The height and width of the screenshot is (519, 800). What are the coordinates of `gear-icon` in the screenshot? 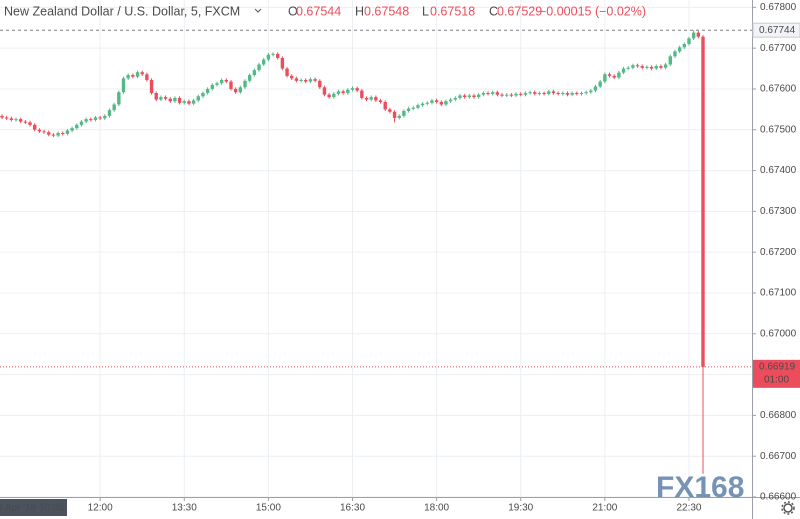 It's located at (788, 508).